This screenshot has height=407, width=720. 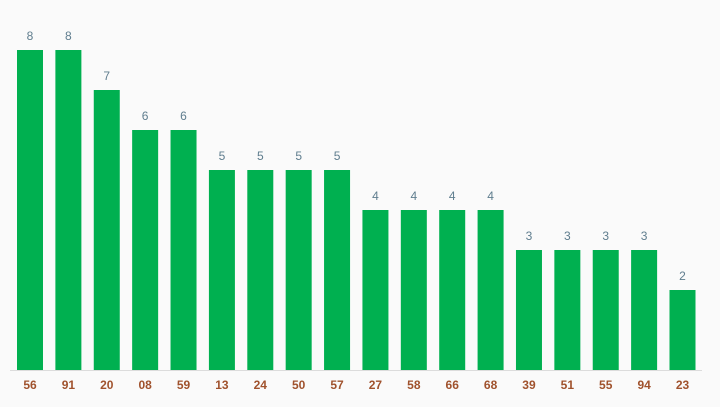 I want to click on x-tick-label: 23, so click(x=683, y=385).